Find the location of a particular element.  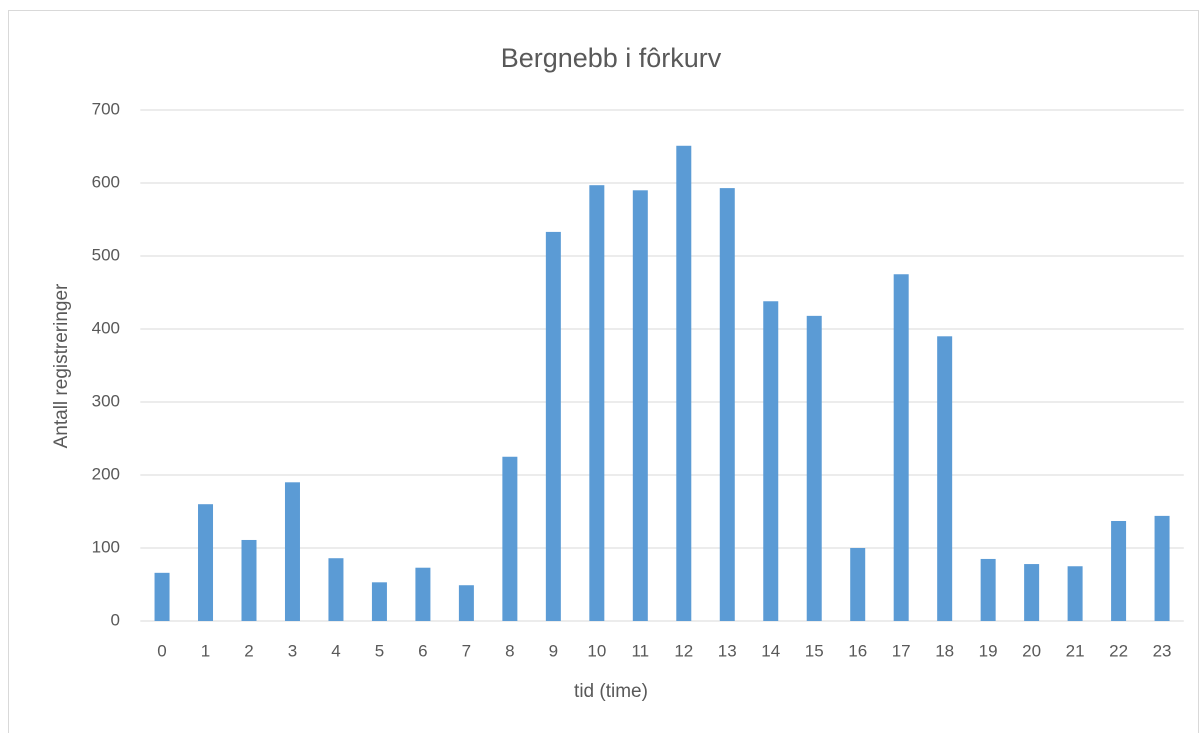

y-tick-label: 700 is located at coordinates (106, 108).